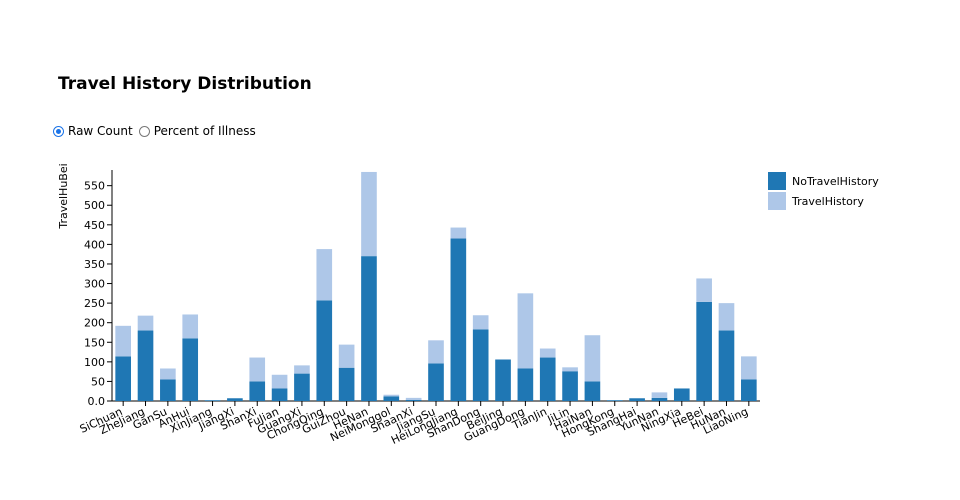 The height and width of the screenshot is (500, 960). Describe the element at coordinates (777, 181) in the screenshot. I see `legend-swatch-no-travel-history` at that location.